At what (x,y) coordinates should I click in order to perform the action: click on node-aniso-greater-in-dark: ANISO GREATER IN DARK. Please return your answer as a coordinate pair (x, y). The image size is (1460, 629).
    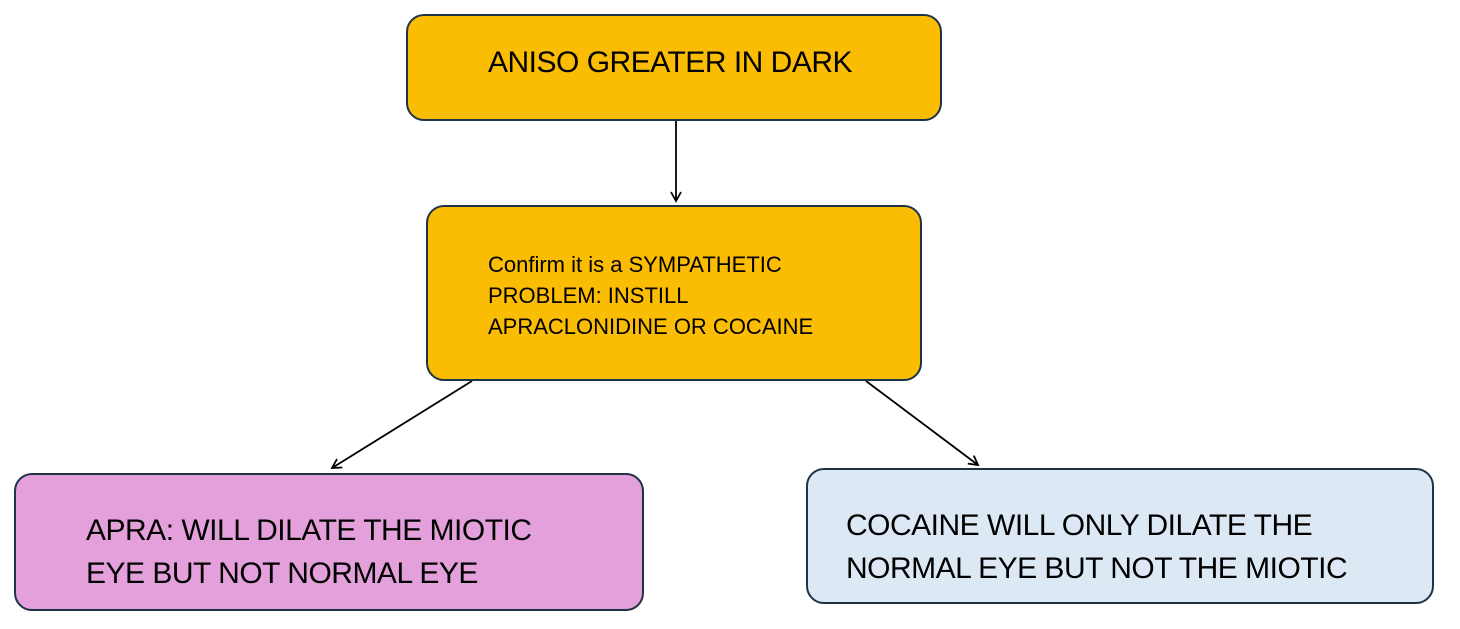
    Looking at the image, I should click on (674, 67).